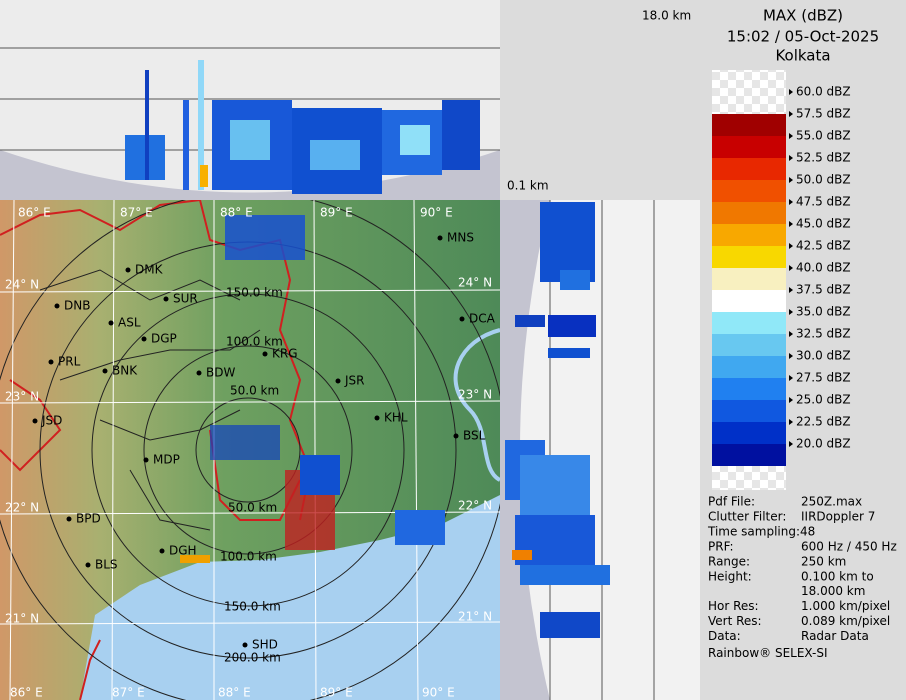 The width and height of the screenshot is (906, 700). I want to click on legend-over, so click(749, 92).